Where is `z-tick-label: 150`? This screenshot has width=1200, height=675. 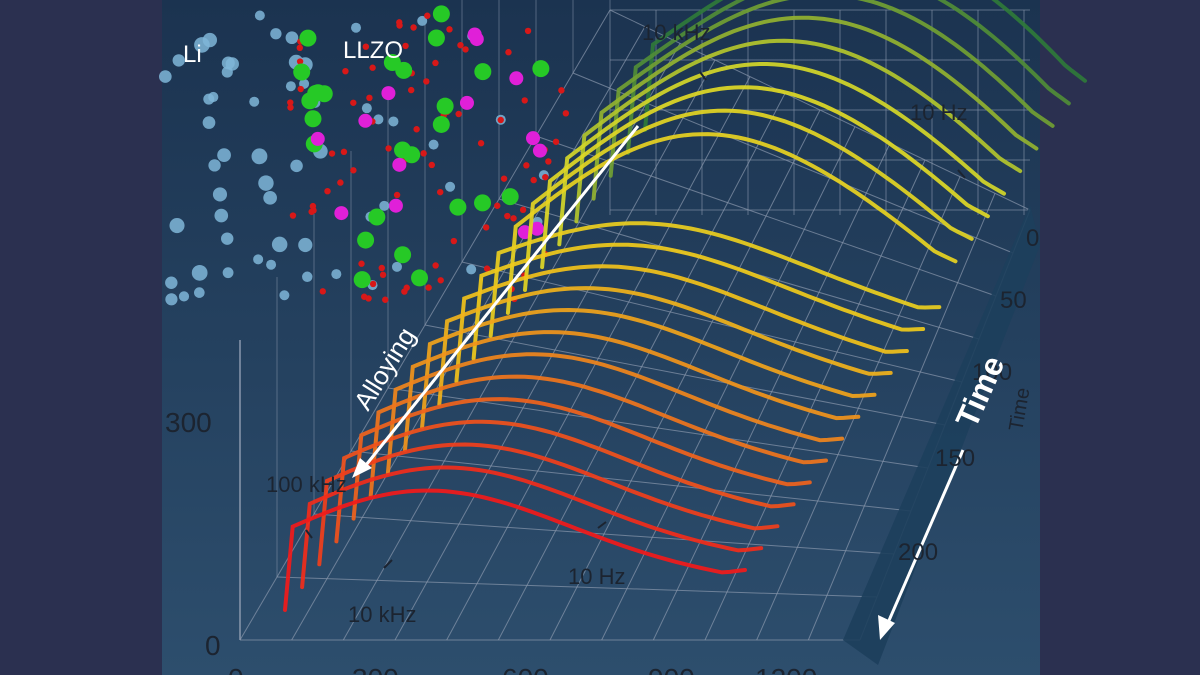
z-tick-label: 150 is located at coordinates (955, 458).